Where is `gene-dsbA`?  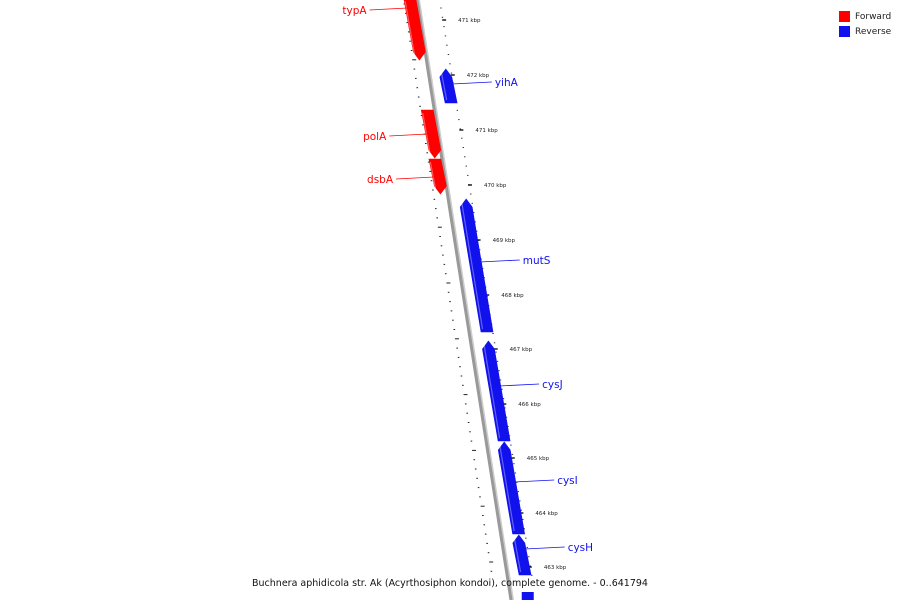 gene-dsbA is located at coordinates (437, 176).